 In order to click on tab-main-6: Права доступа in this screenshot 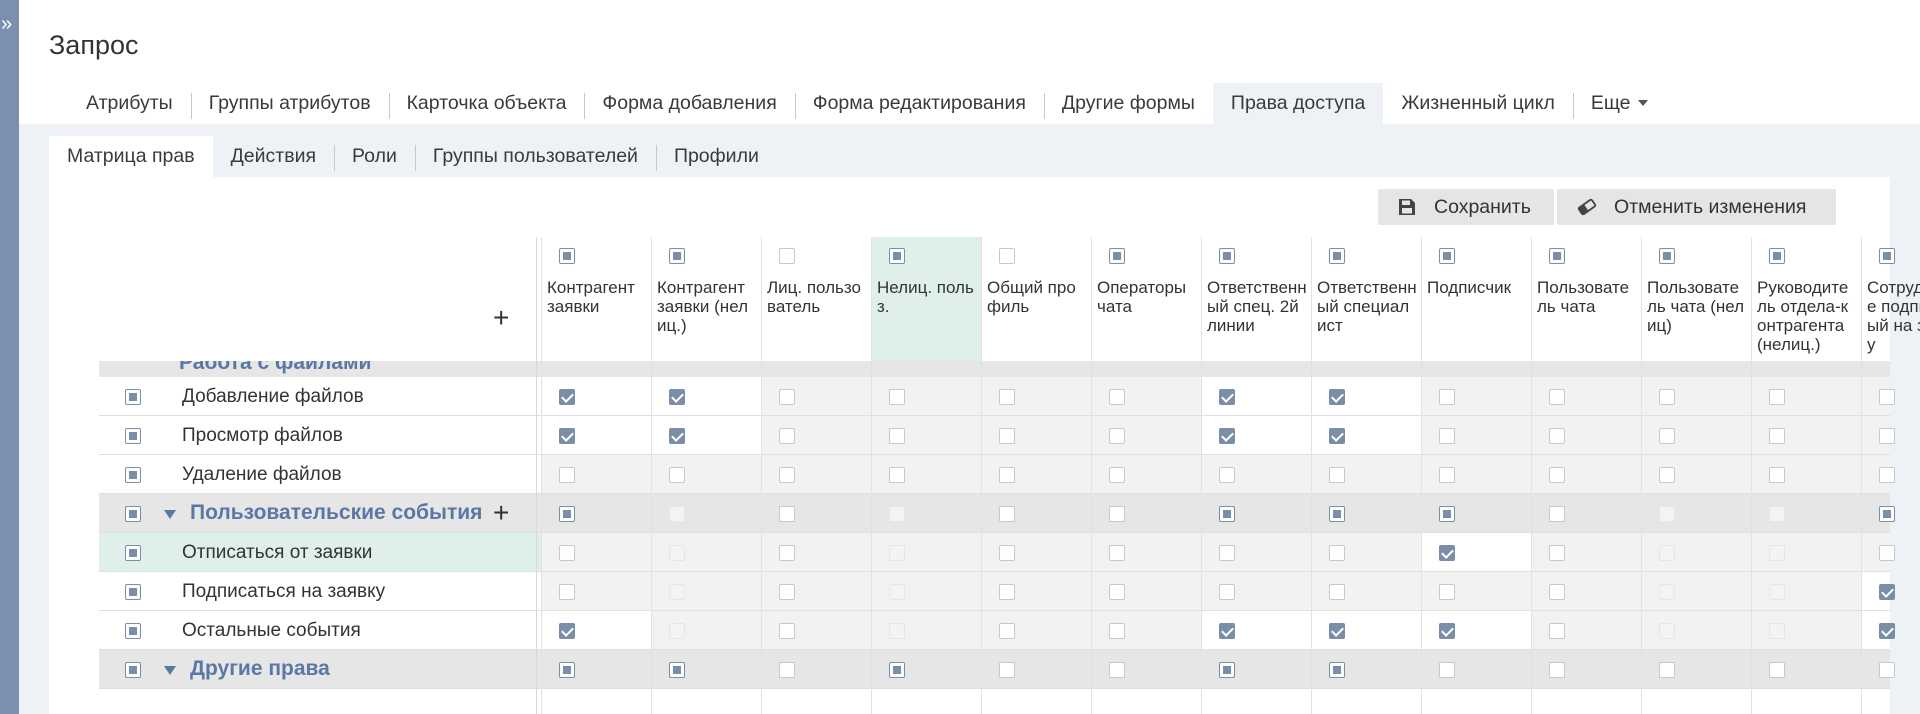, I will do `click(1298, 103)`.